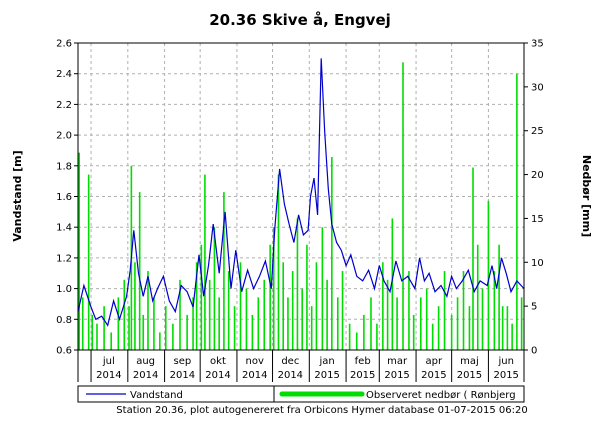 The height and width of the screenshot is (425, 600). Describe the element at coordinates (586, 196) in the screenshot. I see `right-axis-label: Nedbør [mm]` at that location.